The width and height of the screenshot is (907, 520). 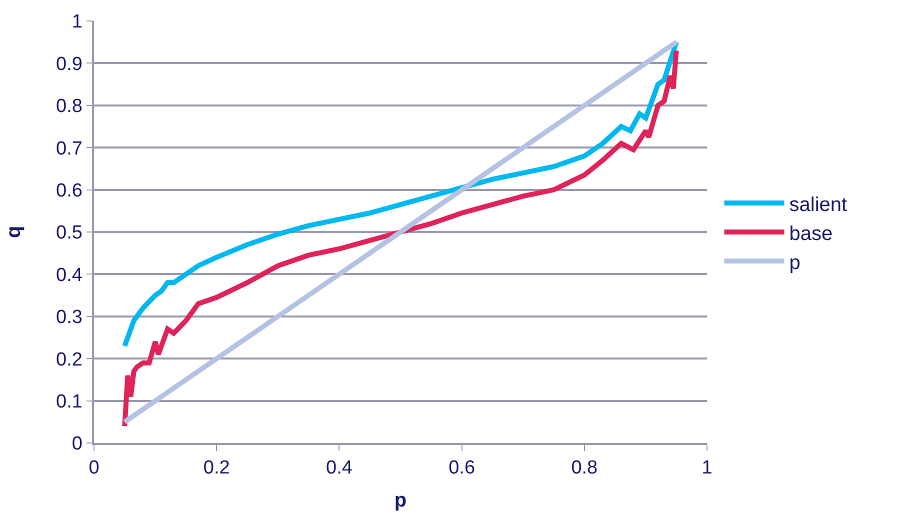 What do you see at coordinates (339, 468) in the screenshot?
I see `x-tick-label: 0.4` at bounding box center [339, 468].